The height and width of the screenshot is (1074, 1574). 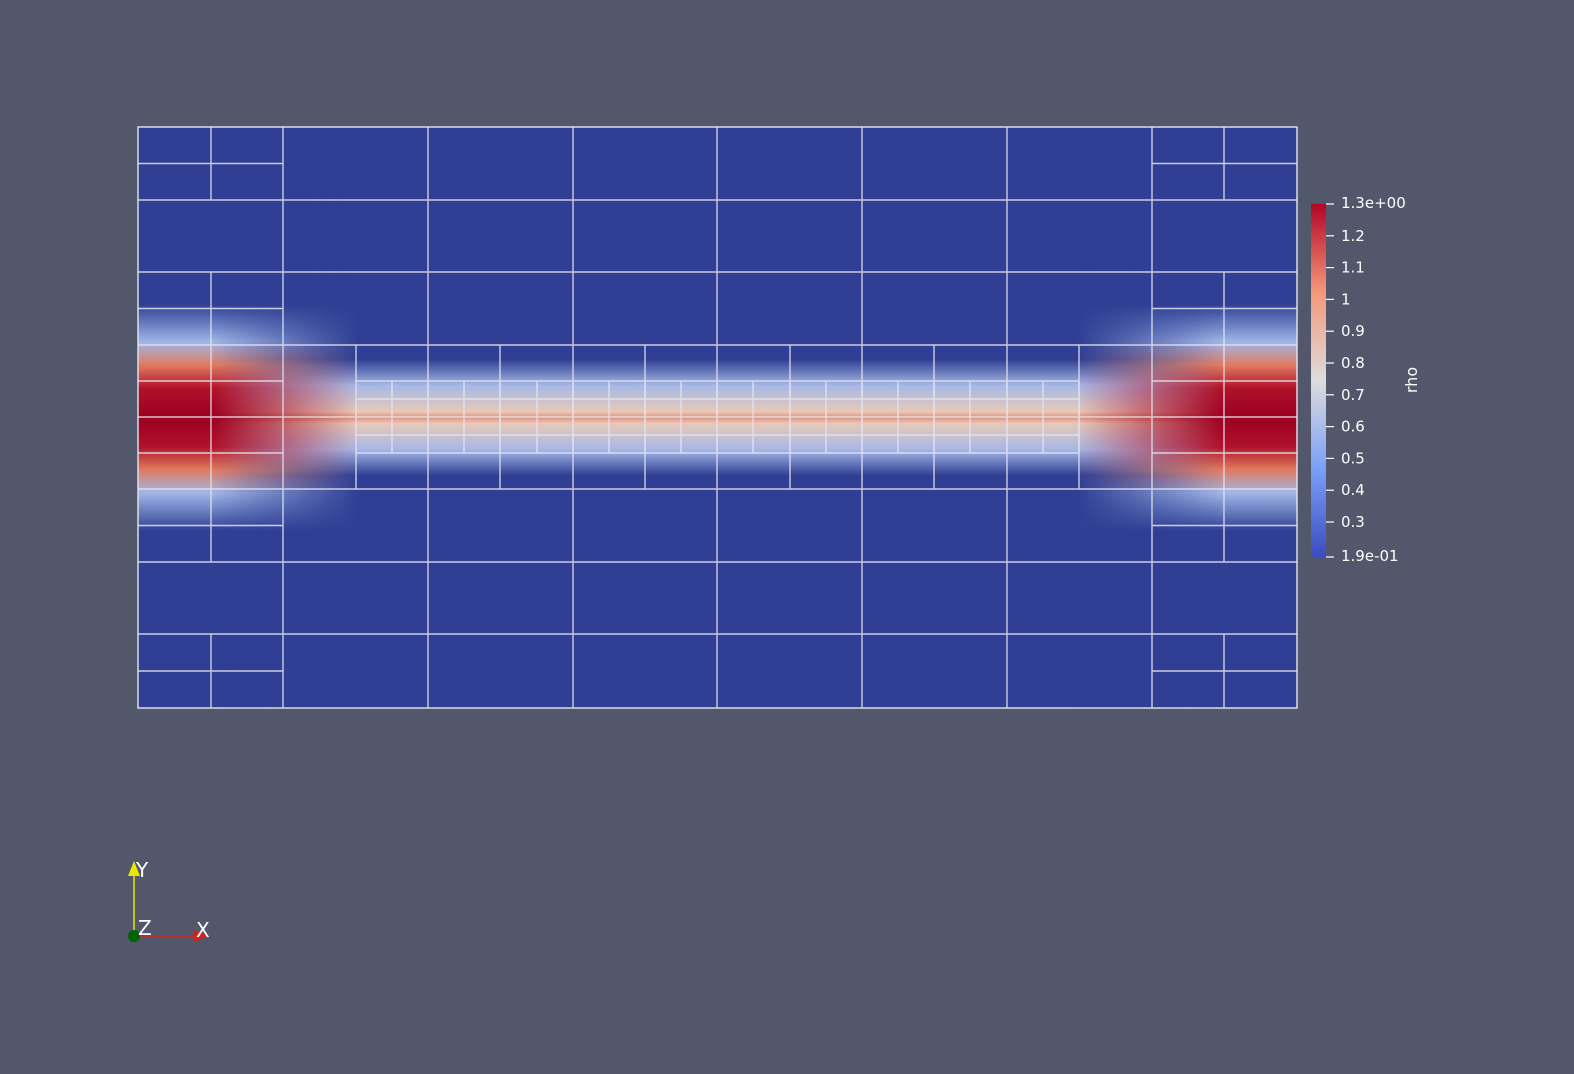 What do you see at coordinates (142, 870) in the screenshot?
I see `y-axis-label: Y` at bounding box center [142, 870].